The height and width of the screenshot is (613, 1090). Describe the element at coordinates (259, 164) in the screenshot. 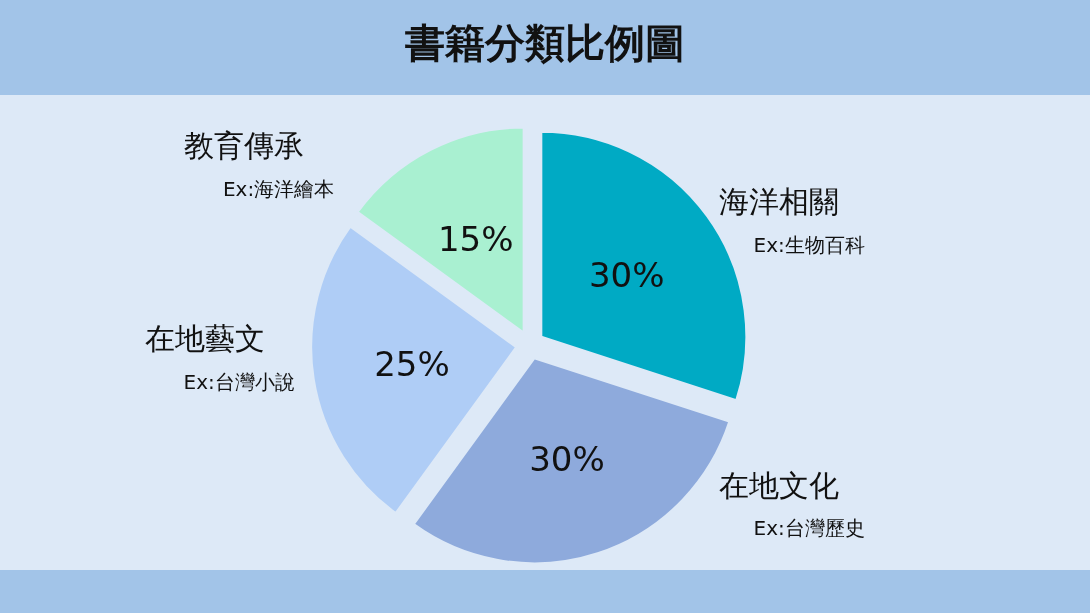

I see `slice-label: 教育傳承 Ex:海洋繪本` at that location.